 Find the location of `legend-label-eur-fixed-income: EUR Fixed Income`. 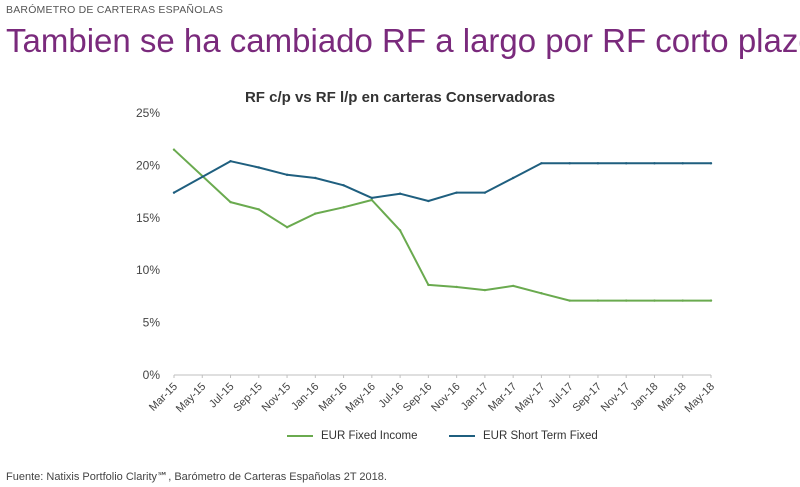

legend-label-eur-fixed-income: EUR Fixed Income is located at coordinates (369, 436).